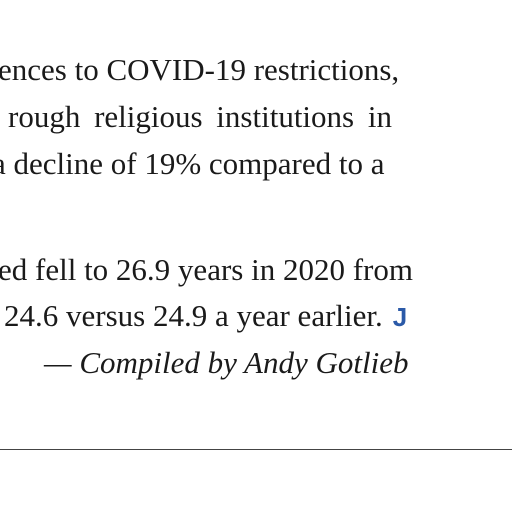 This screenshot has height=512, width=512. What do you see at coordinates (226, 362) in the screenshot?
I see `credit: — Compiled by Andy Gotlieb` at bounding box center [226, 362].